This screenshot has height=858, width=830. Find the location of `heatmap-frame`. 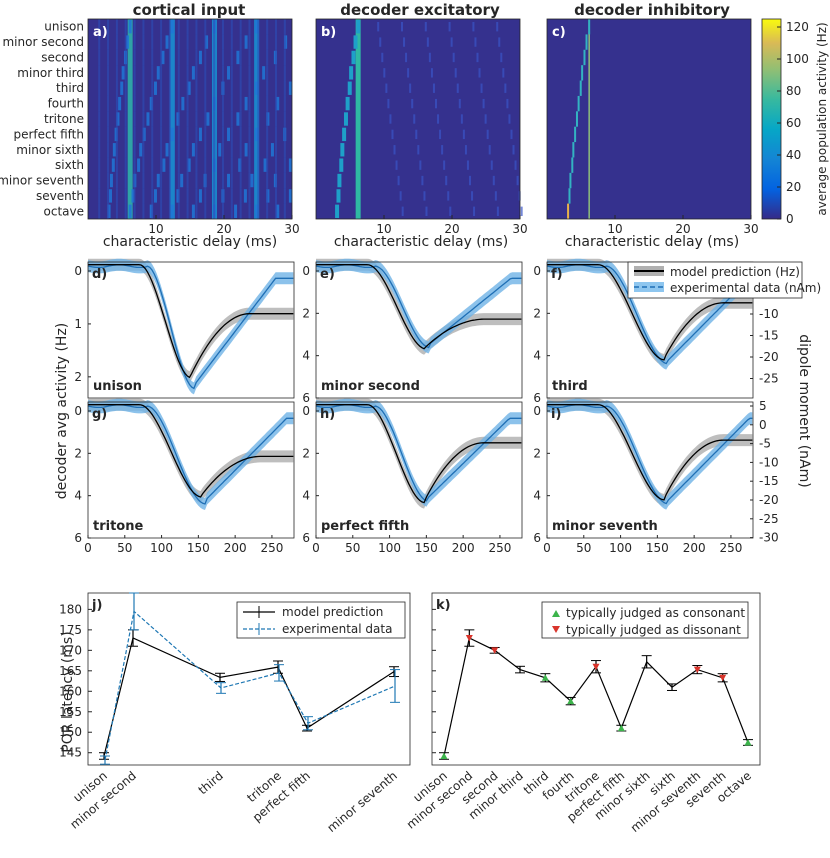

heatmap-frame is located at coordinates (418, 119).